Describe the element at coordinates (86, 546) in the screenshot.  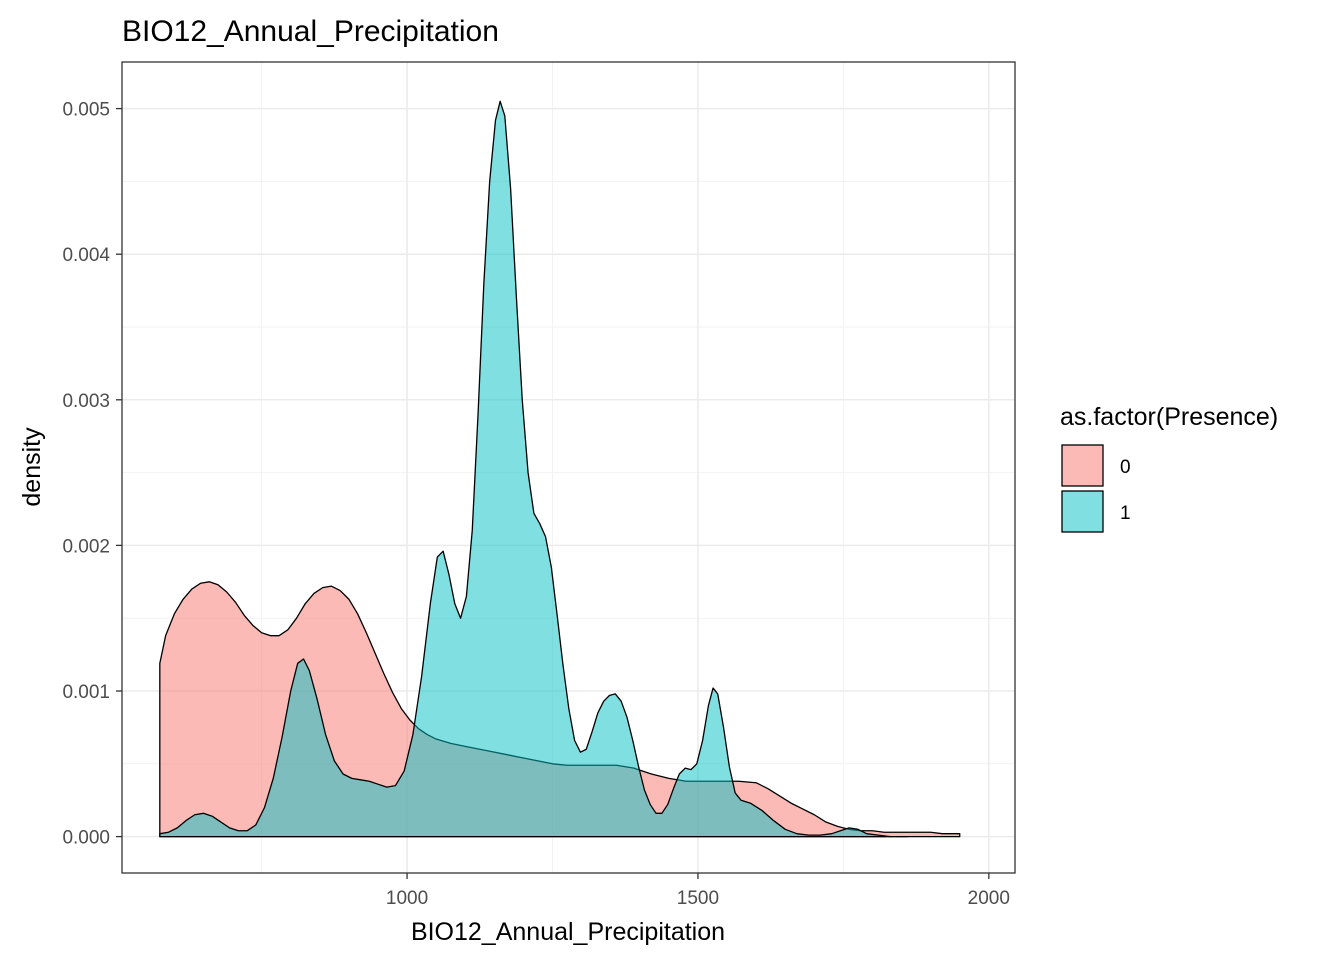
I see `y-tick-label: 0.002` at that location.